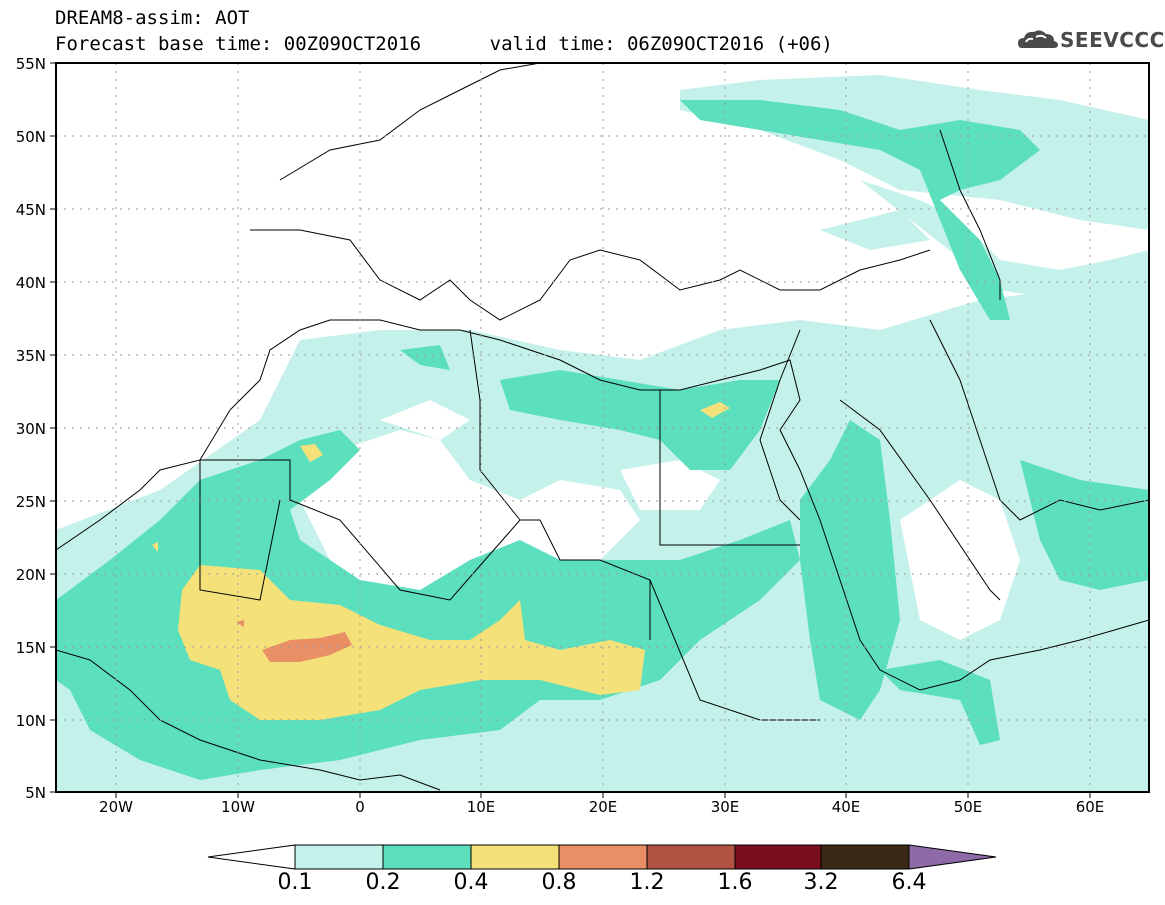 The image size is (1165, 905). What do you see at coordinates (383, 882) in the screenshot?
I see `colorbar-label: 0.2` at bounding box center [383, 882].